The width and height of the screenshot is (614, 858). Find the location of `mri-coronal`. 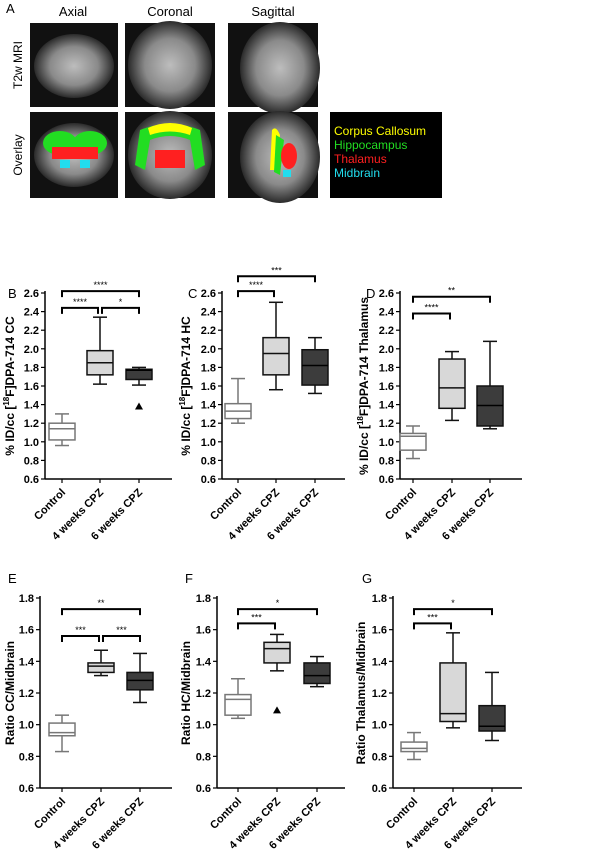

mri-coronal is located at coordinates (170, 65).